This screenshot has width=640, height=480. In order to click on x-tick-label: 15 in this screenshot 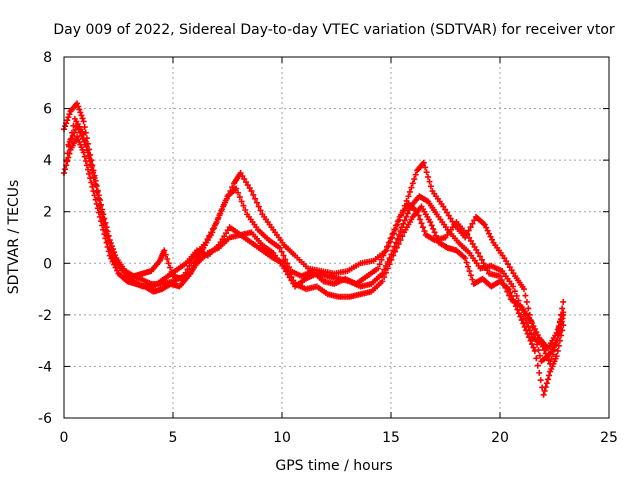, I will do `click(391, 438)`.